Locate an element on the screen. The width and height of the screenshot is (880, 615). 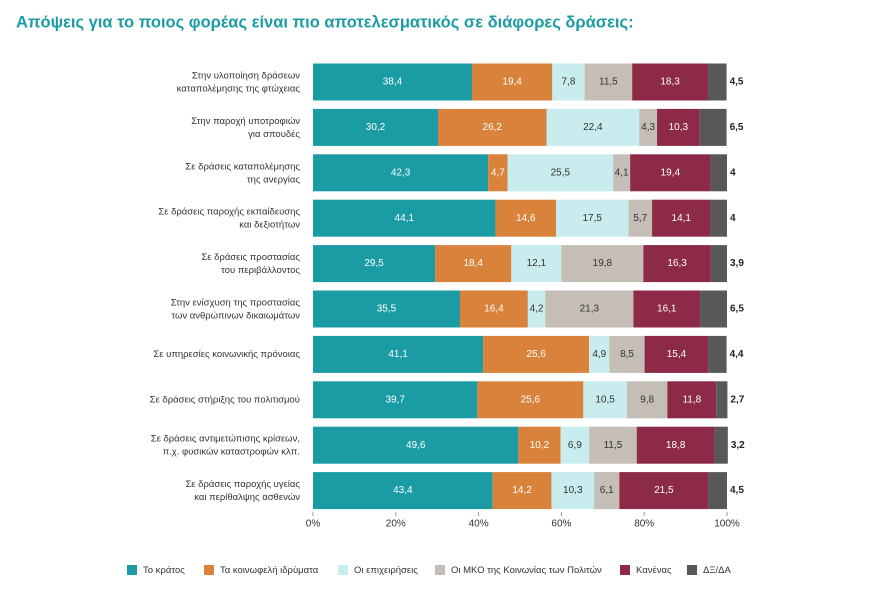
legend-label: ΔΞ/ΔΑ is located at coordinates (717, 570).